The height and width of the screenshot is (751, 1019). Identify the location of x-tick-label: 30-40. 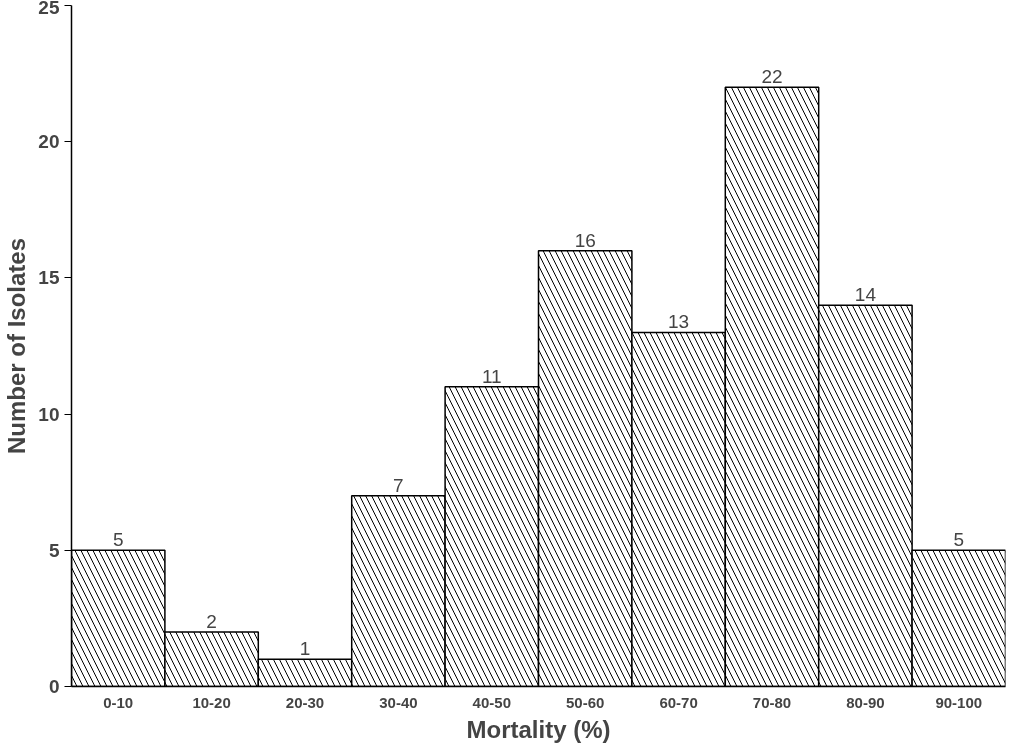
(398, 702).